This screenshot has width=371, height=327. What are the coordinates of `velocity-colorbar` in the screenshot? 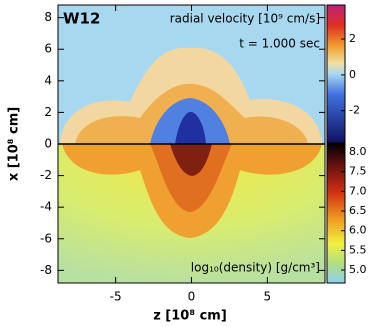 It's located at (336, 74).